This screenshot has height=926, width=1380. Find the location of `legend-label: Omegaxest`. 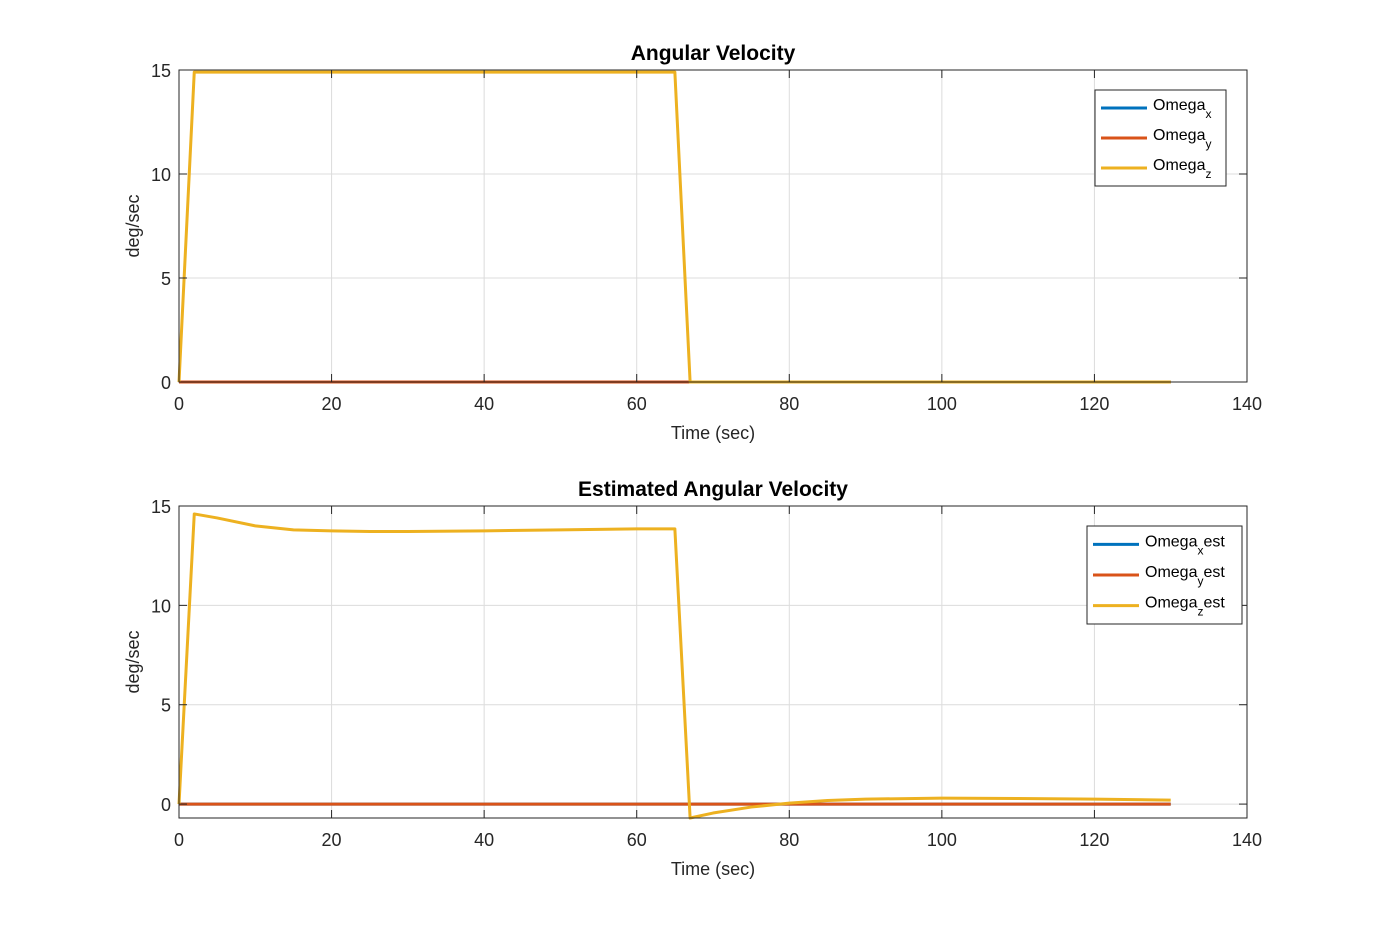

legend-label: Omegaxest is located at coordinates (1185, 545).